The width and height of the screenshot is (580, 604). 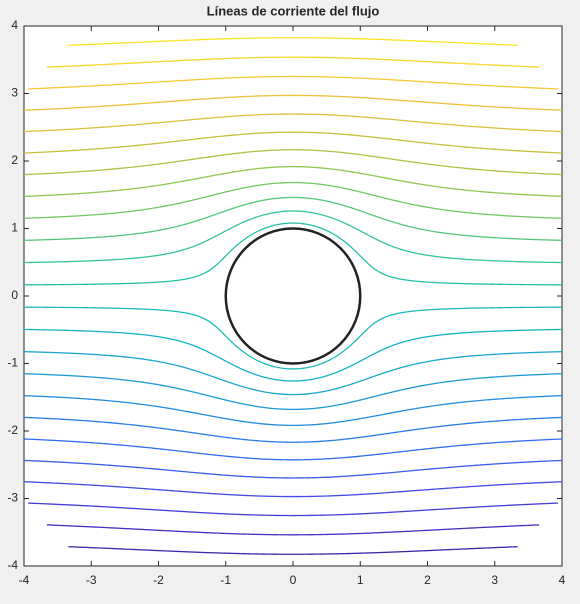 What do you see at coordinates (12, 363) in the screenshot?
I see `y-tick-label: -1` at bounding box center [12, 363].